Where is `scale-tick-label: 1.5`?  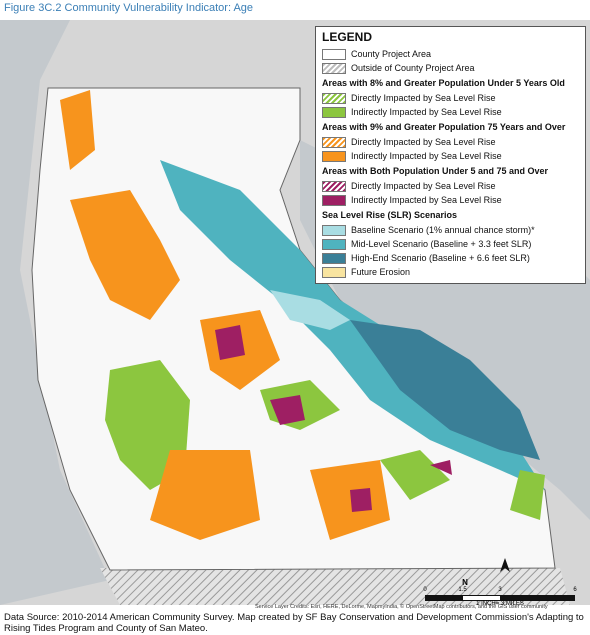
scale-tick-label: 1.5 is located at coordinates (462, 590).